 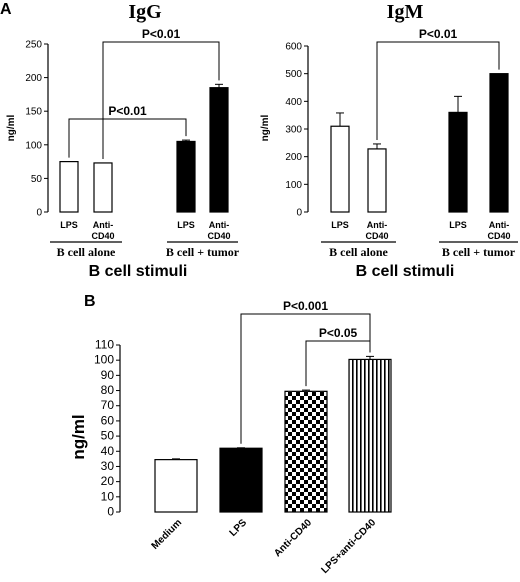 I want to click on significance-label: P<0.001, so click(x=305, y=306).